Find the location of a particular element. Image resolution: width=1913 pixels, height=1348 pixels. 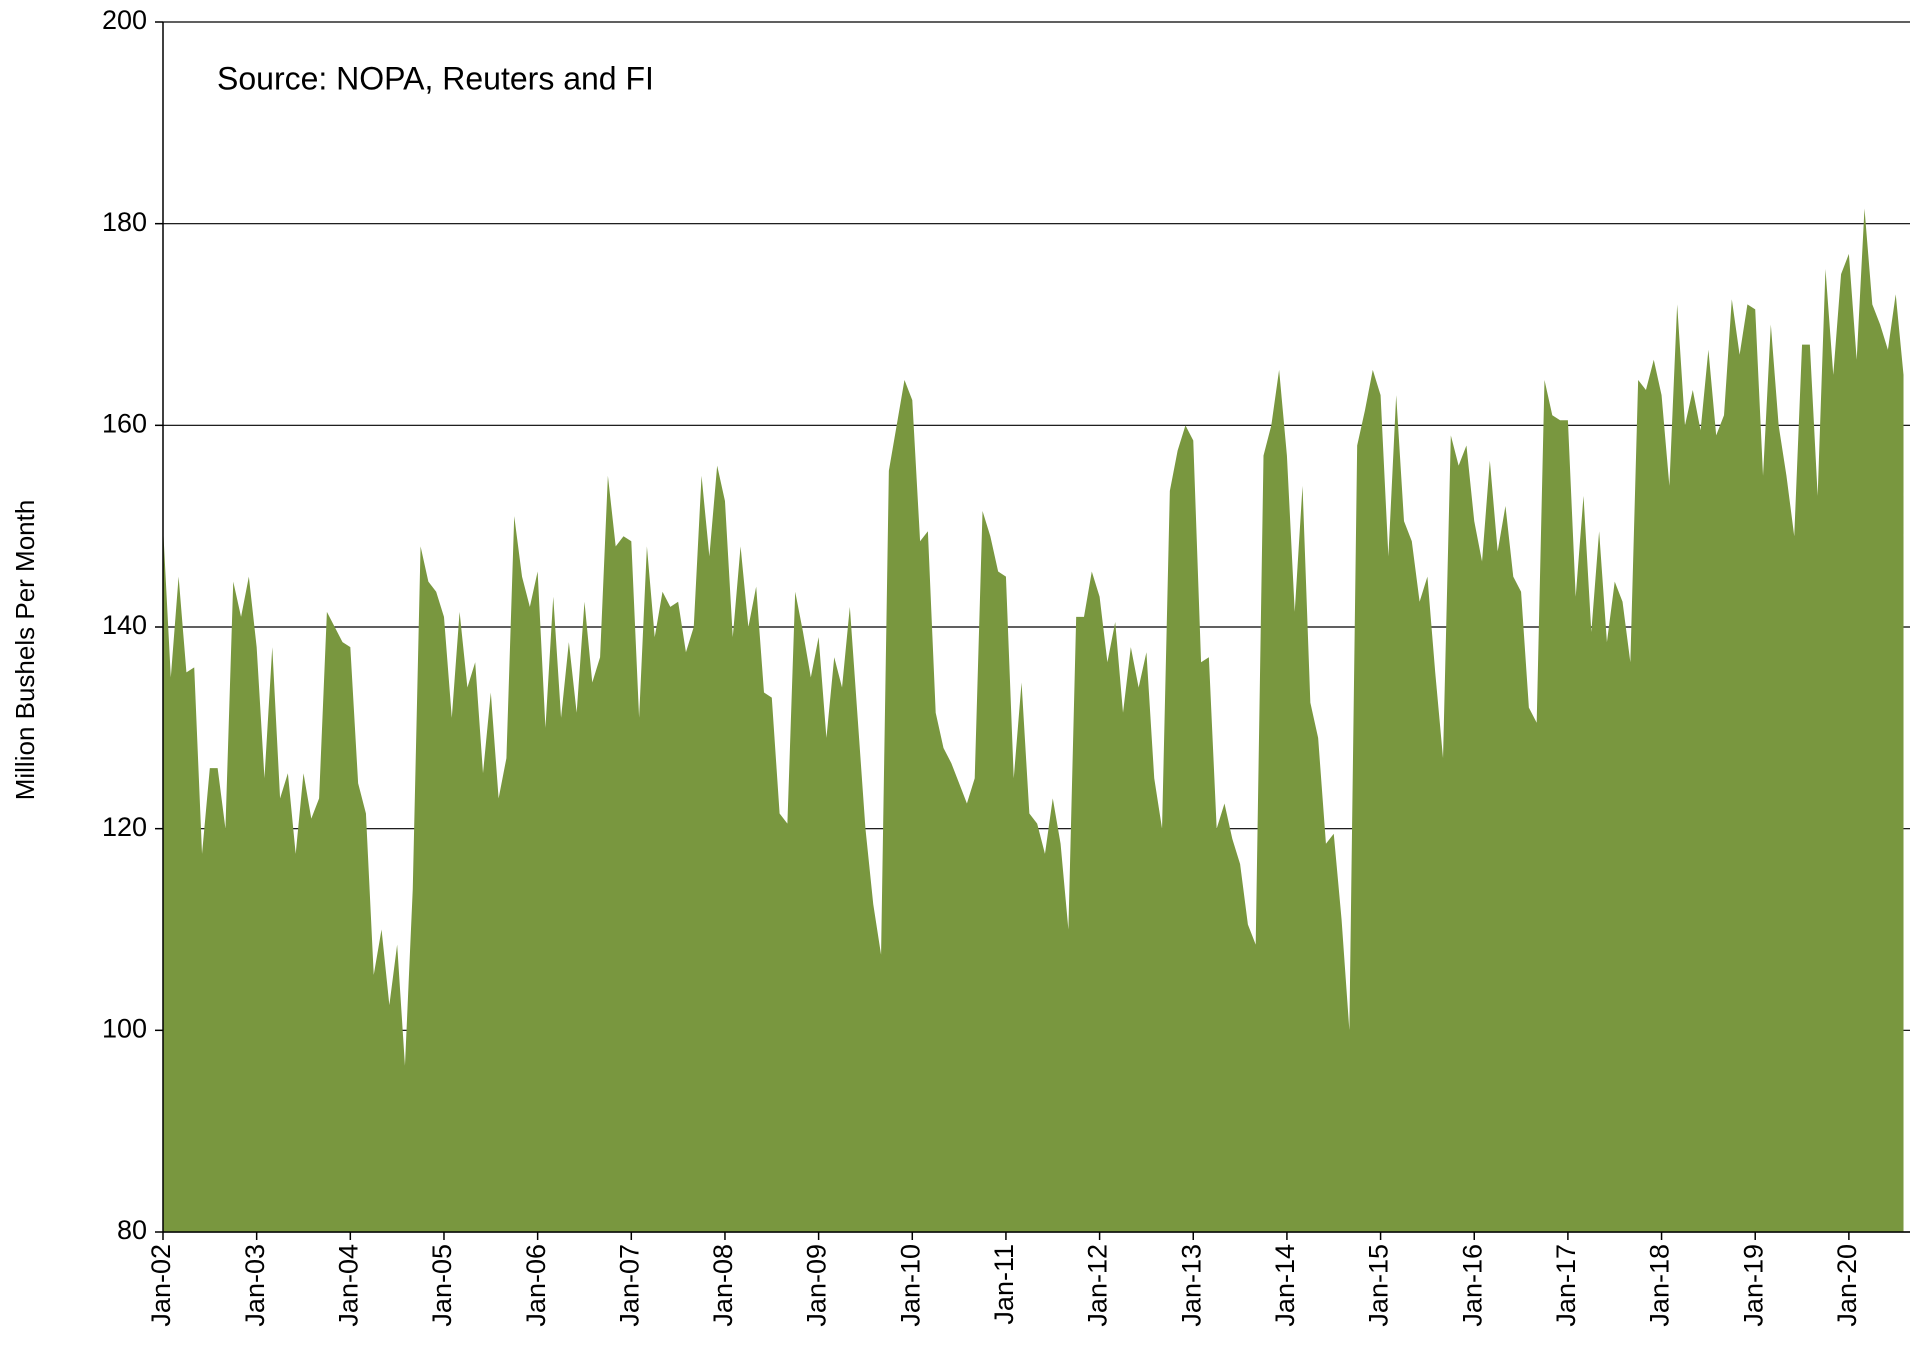

y-tick-label: 160 is located at coordinates (124, 423).